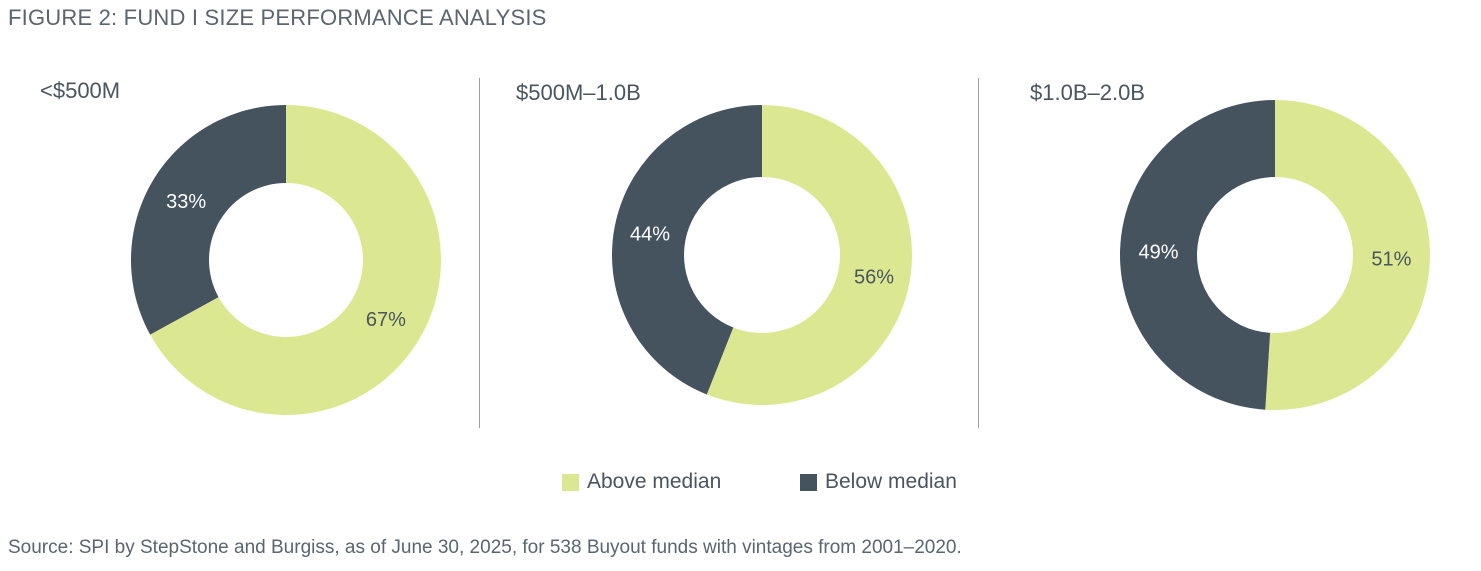  I want to click on donut-3-slice-above, so click(1348, 255).